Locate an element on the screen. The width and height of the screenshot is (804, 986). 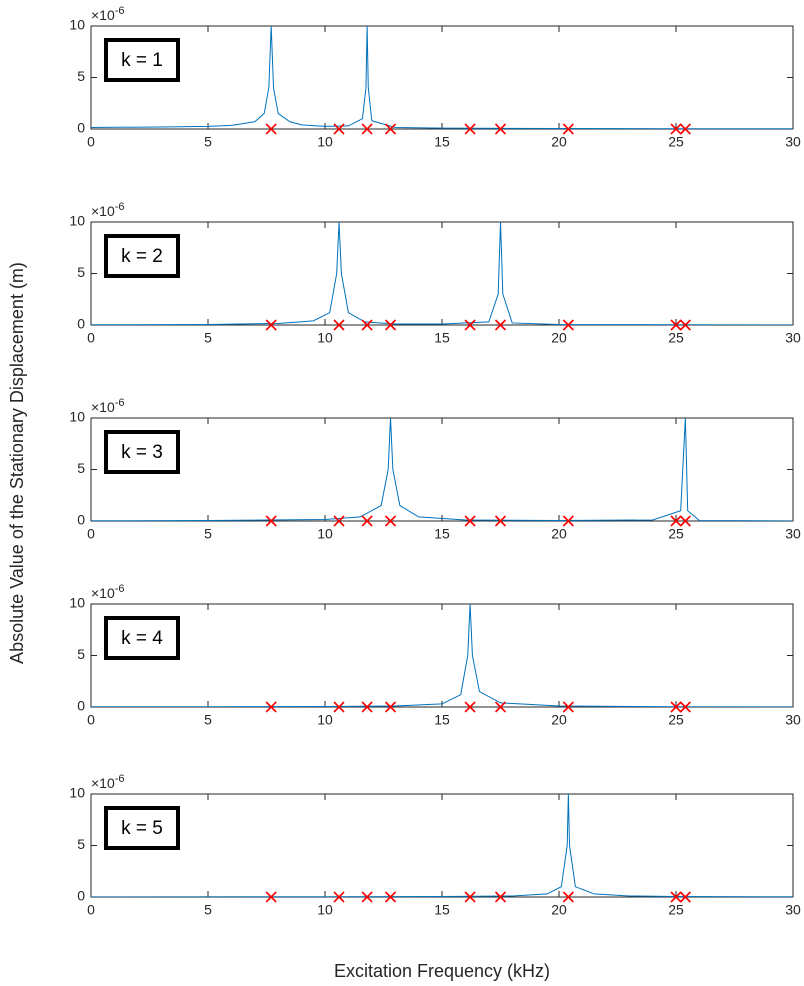
annotation: k = 3 is located at coordinates (142, 452).